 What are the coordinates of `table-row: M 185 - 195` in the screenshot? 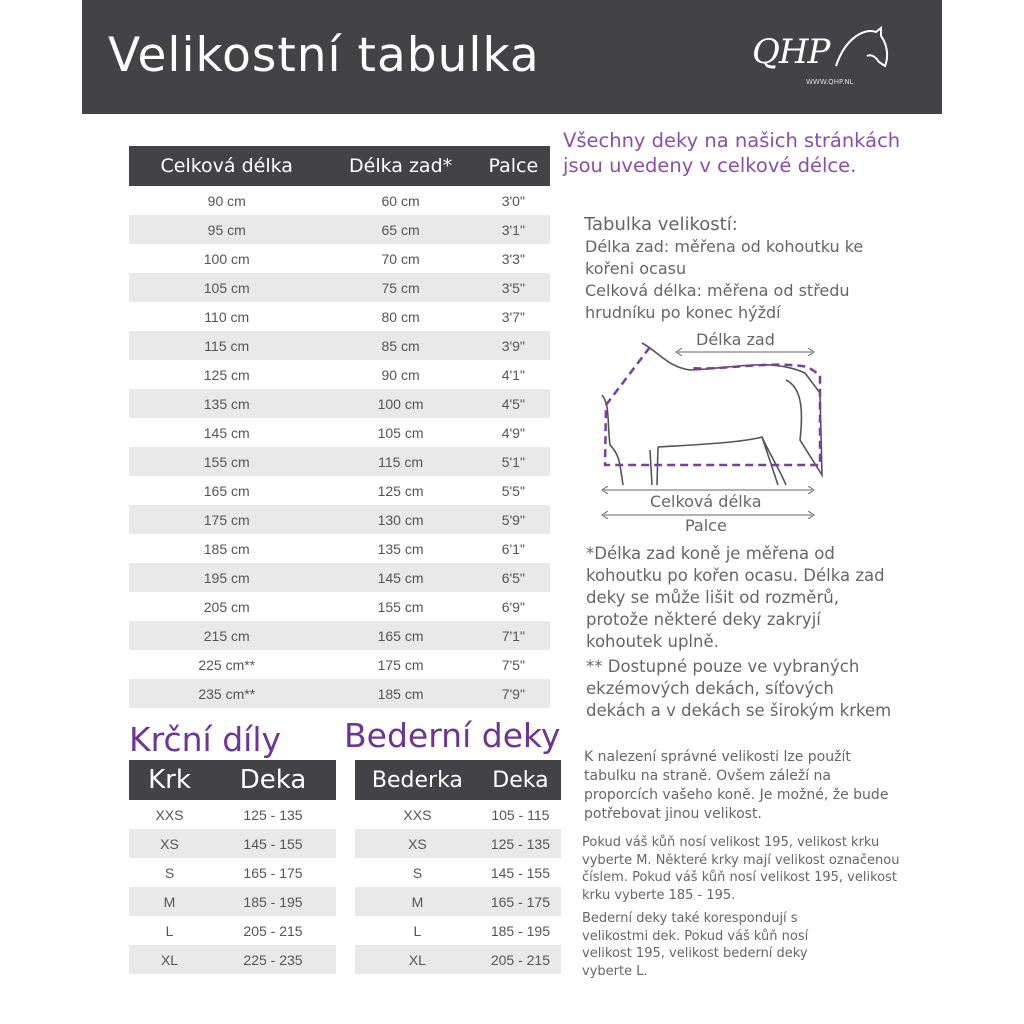 It's located at (232, 901).